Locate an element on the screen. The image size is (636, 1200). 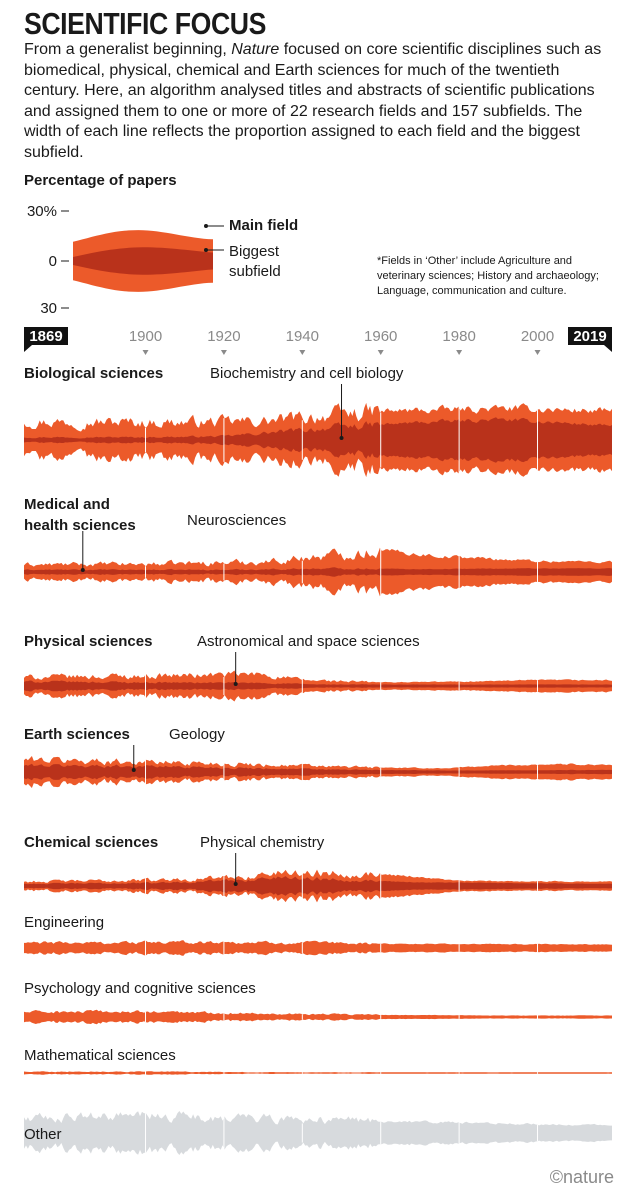
legend-subfield-label-2: subfield is located at coordinates (255, 271).